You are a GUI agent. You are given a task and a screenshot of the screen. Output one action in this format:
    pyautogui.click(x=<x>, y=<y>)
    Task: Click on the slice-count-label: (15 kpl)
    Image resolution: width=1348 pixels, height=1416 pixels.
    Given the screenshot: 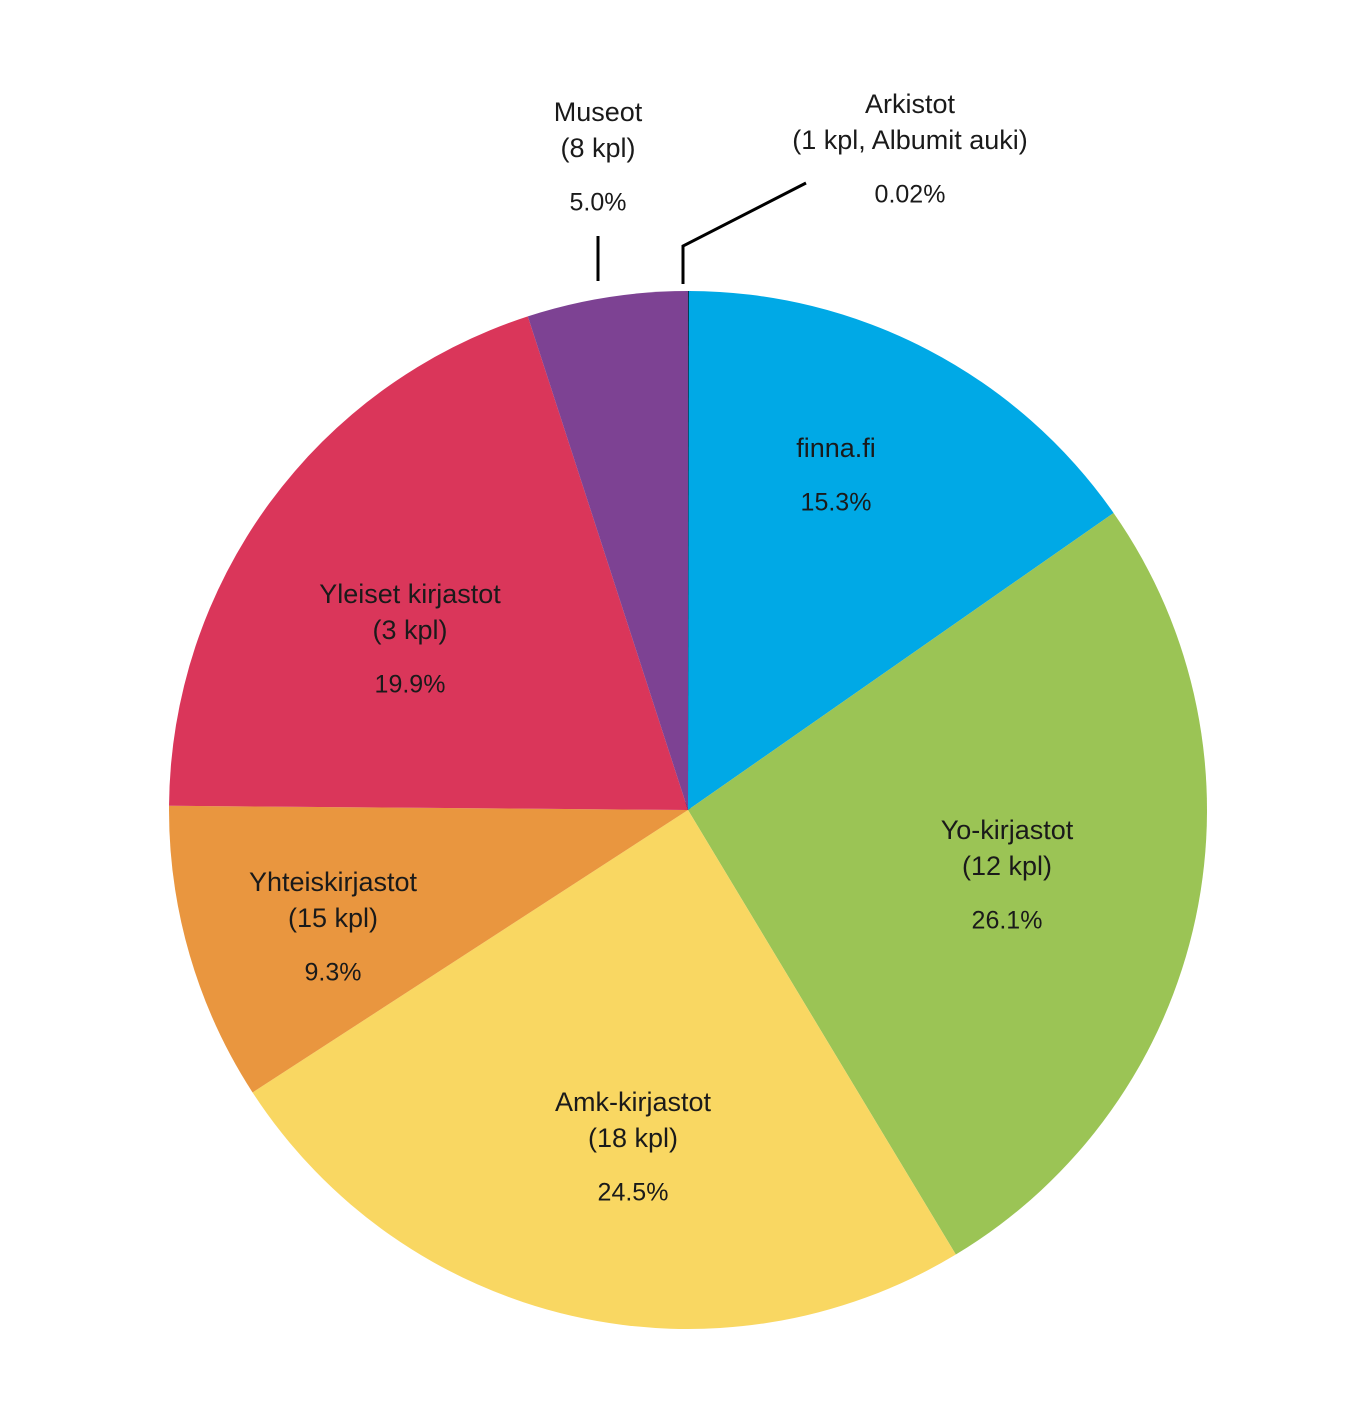 What is the action you would take?
    pyautogui.click(x=333, y=918)
    